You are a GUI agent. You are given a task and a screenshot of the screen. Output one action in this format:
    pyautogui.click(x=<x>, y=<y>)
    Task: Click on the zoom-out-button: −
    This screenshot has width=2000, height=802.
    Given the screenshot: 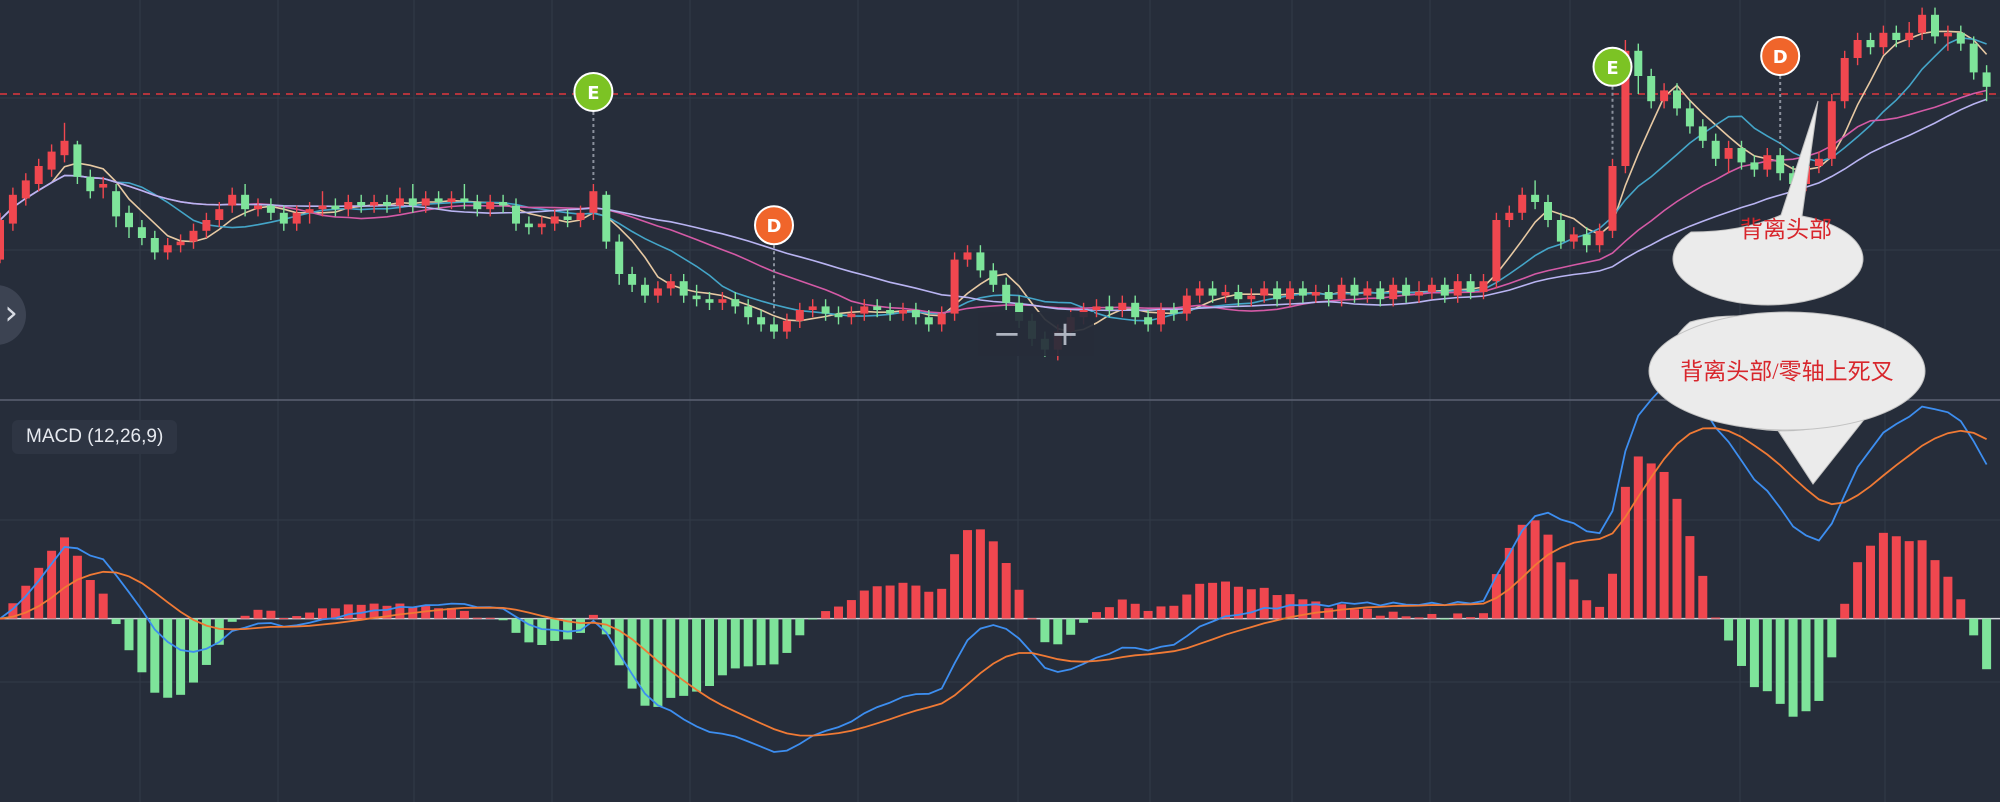 What is the action you would take?
    pyautogui.click(x=1007, y=334)
    